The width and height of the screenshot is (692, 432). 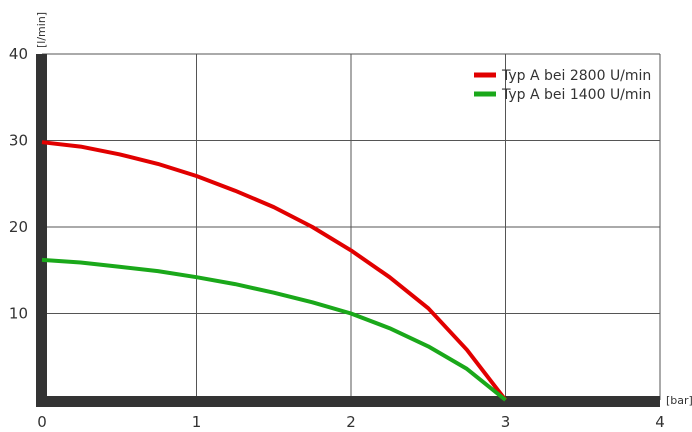 What do you see at coordinates (18, 54) in the screenshot?
I see `y-tick-label: 40` at bounding box center [18, 54].